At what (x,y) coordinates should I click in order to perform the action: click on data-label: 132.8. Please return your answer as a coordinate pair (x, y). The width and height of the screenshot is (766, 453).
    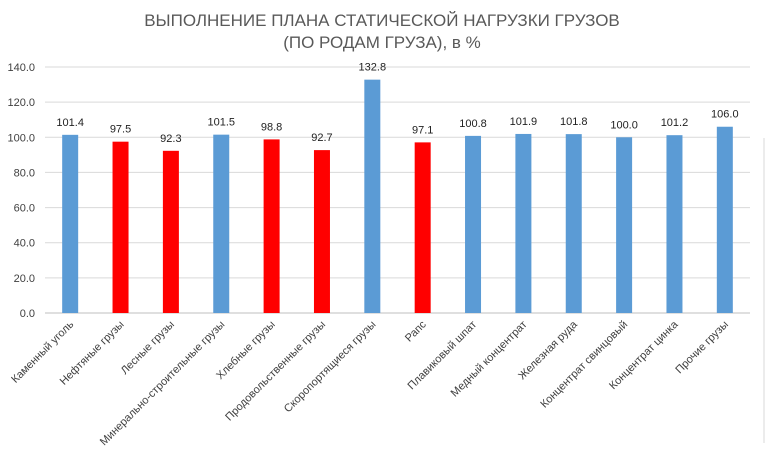
    Looking at the image, I should click on (373, 68).